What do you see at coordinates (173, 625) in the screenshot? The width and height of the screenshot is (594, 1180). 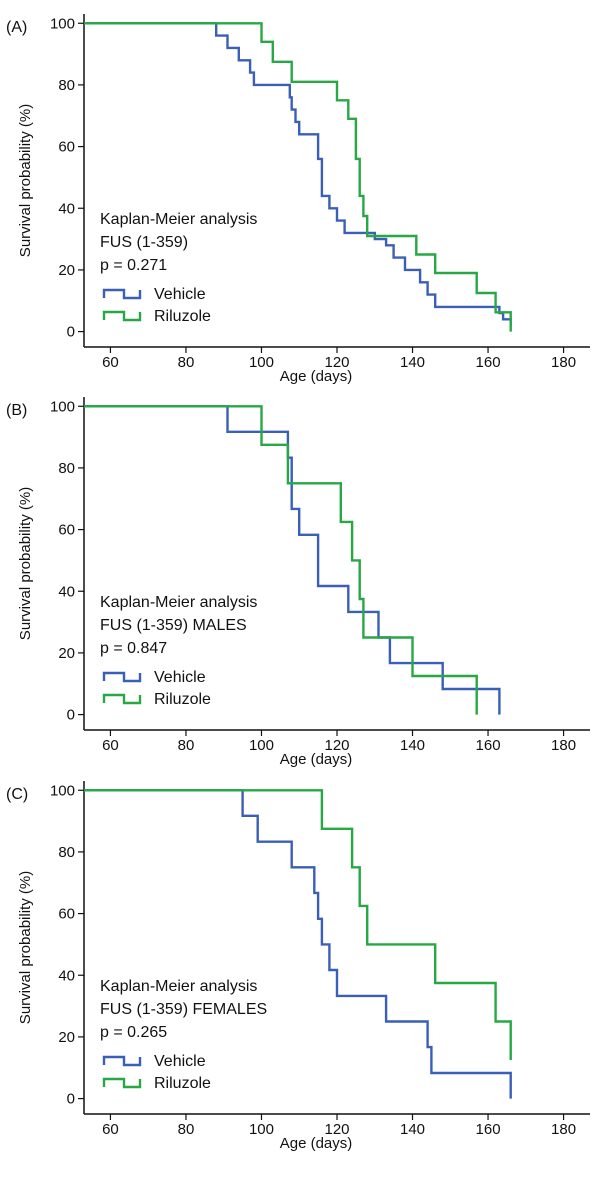 I see `annotation-line: FUS (1-359) MALES` at bounding box center [173, 625].